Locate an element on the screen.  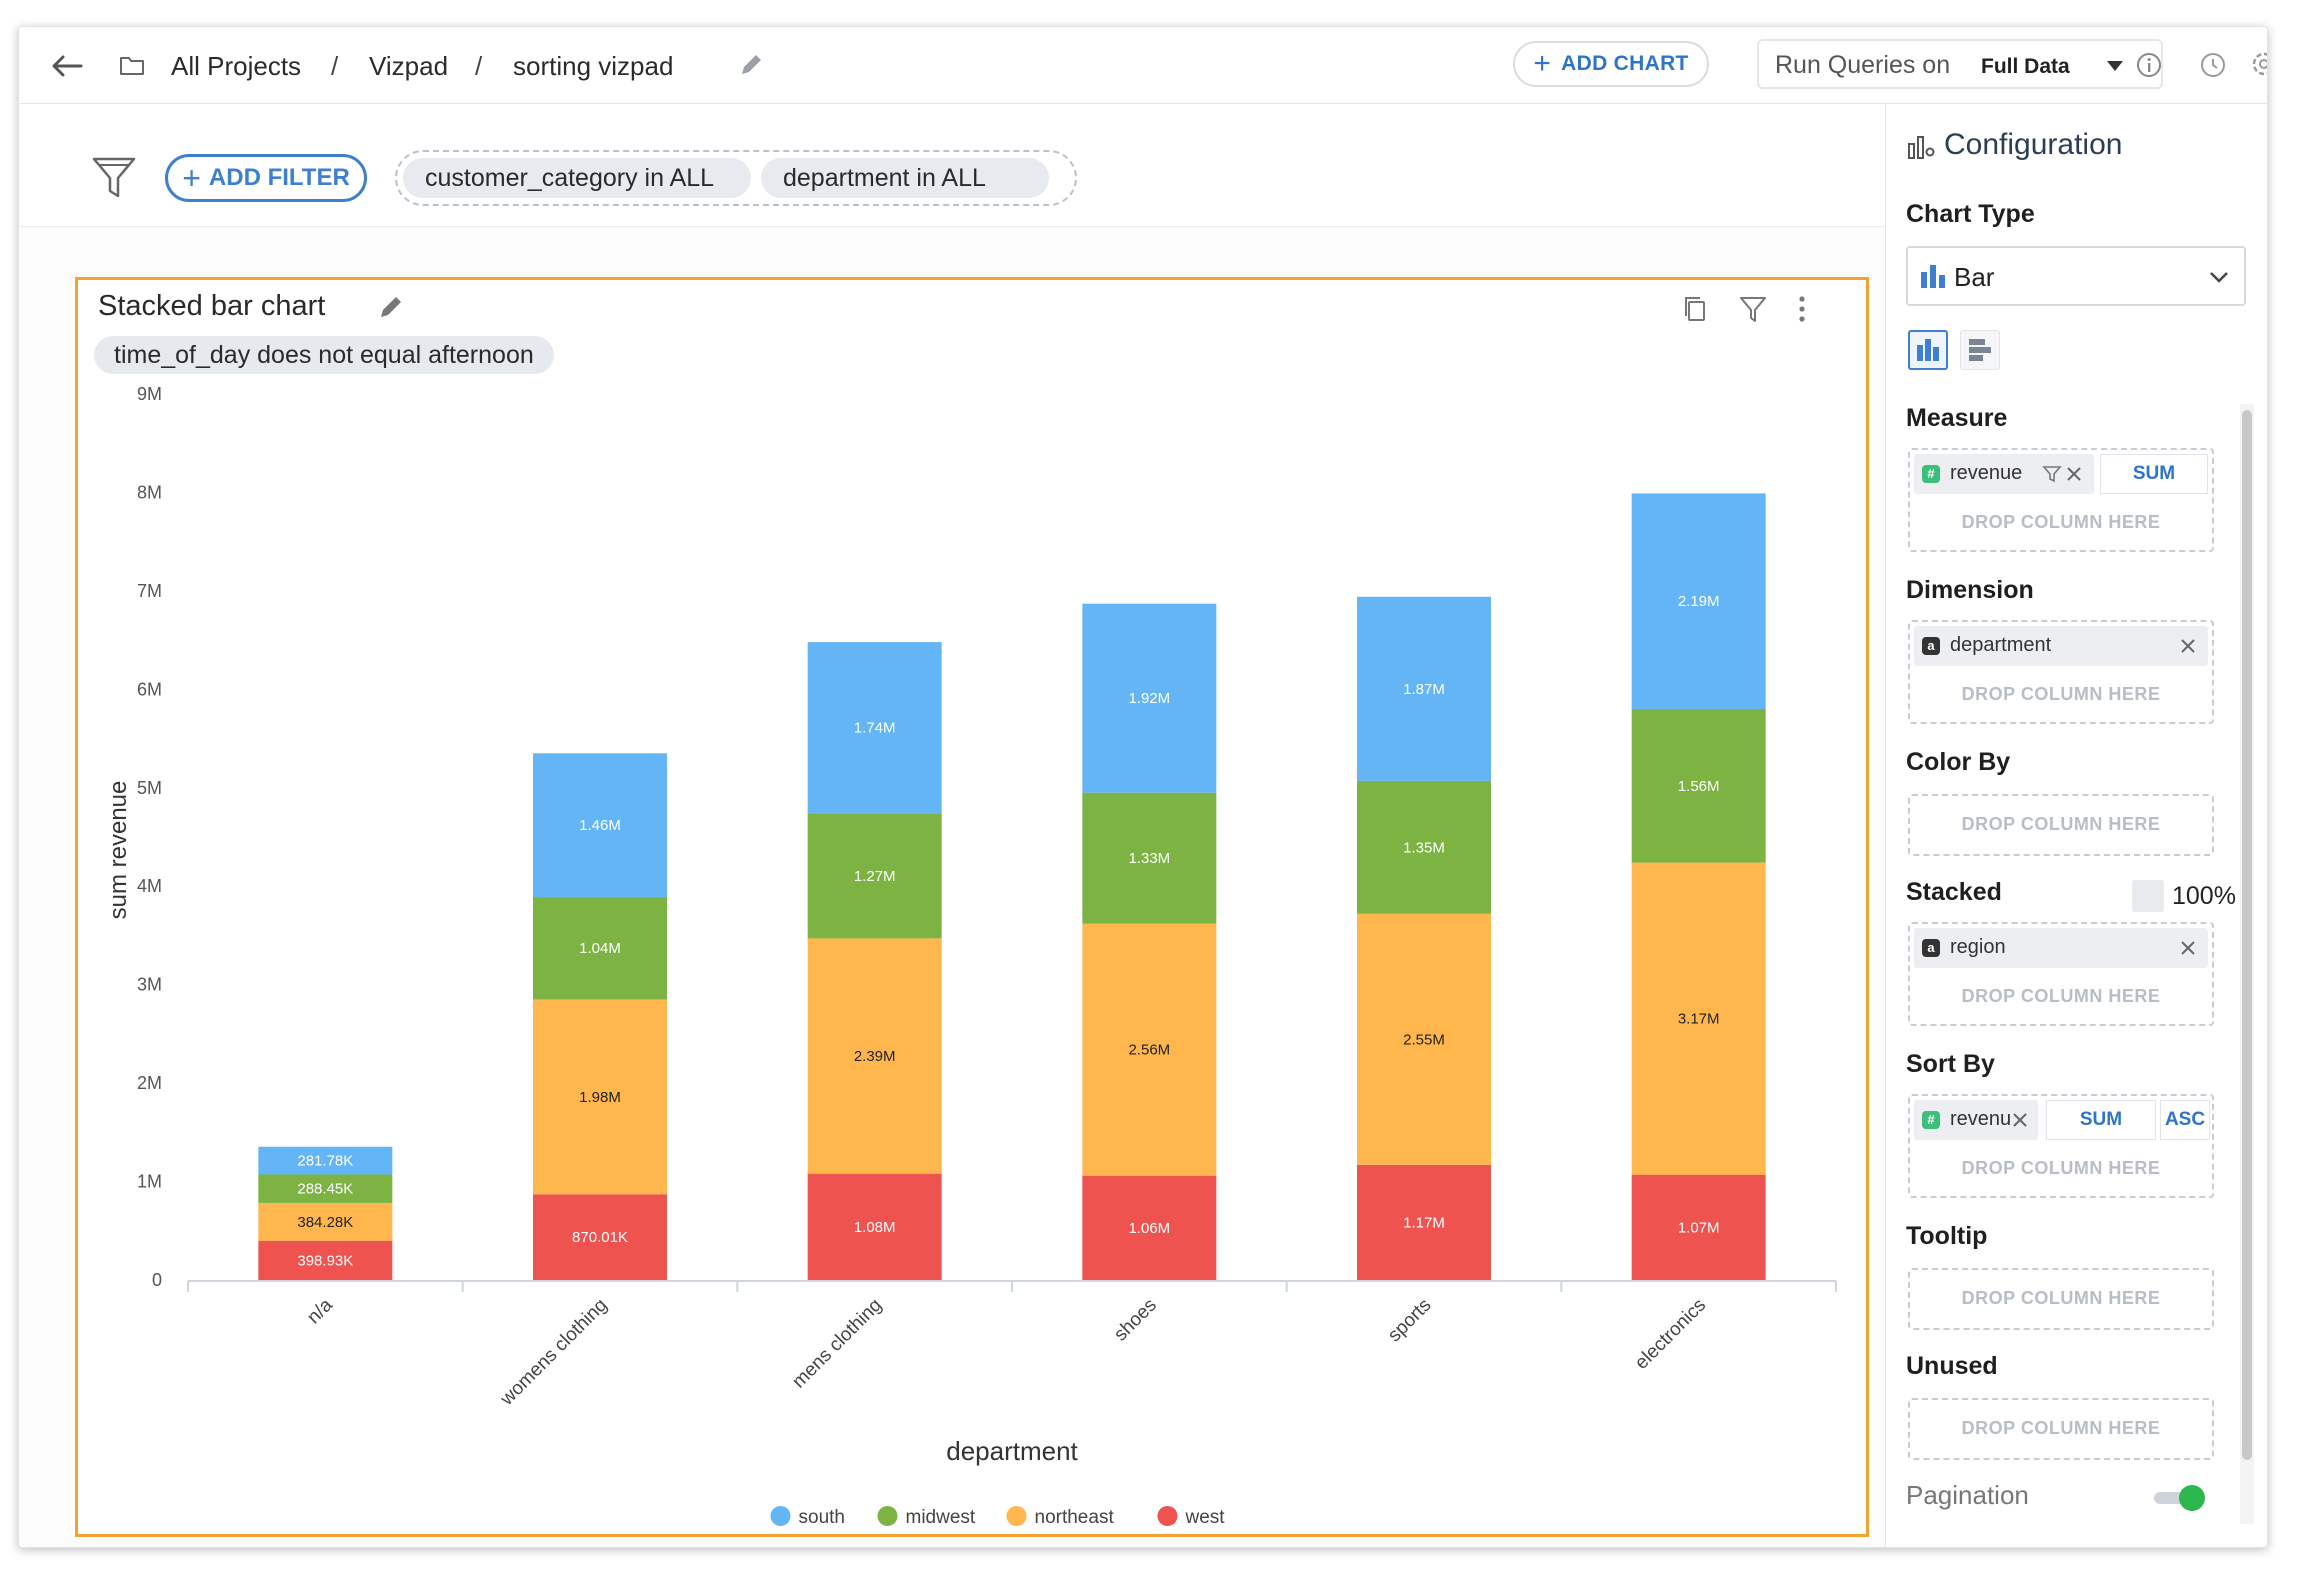
filter-chip-label: customer_category in ALL is located at coordinates (570, 177).